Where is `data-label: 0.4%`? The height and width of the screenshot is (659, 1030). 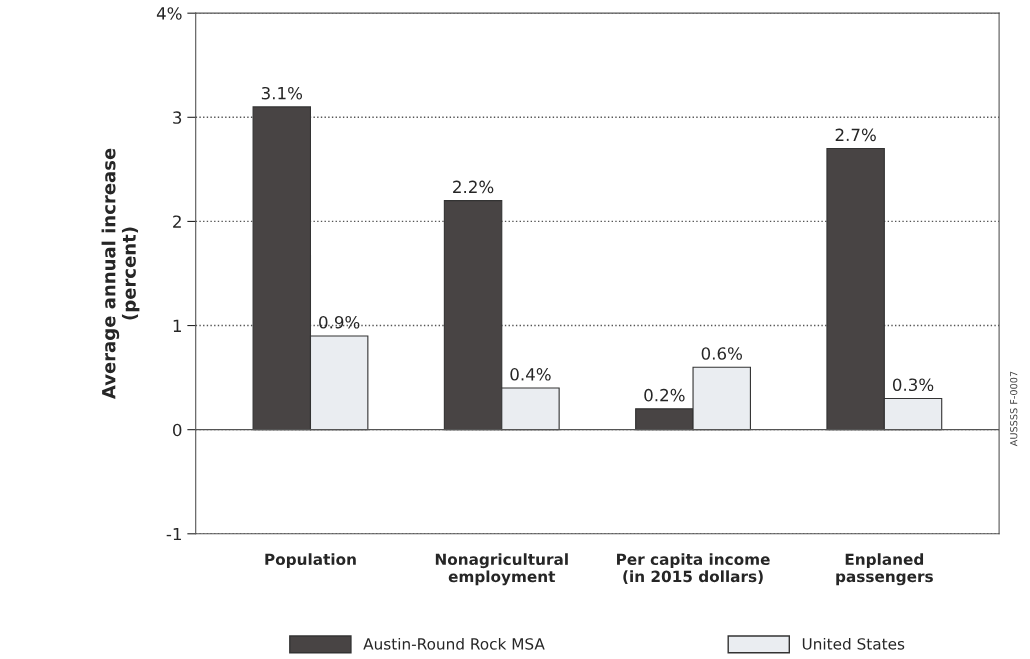
data-label: 0.4% is located at coordinates (530, 374).